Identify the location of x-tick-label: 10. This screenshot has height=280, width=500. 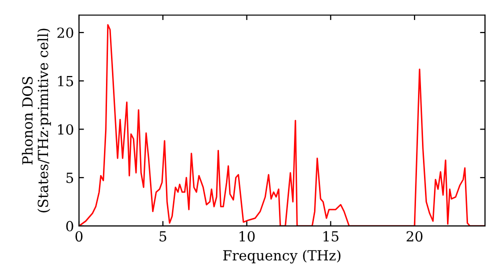
(247, 236).